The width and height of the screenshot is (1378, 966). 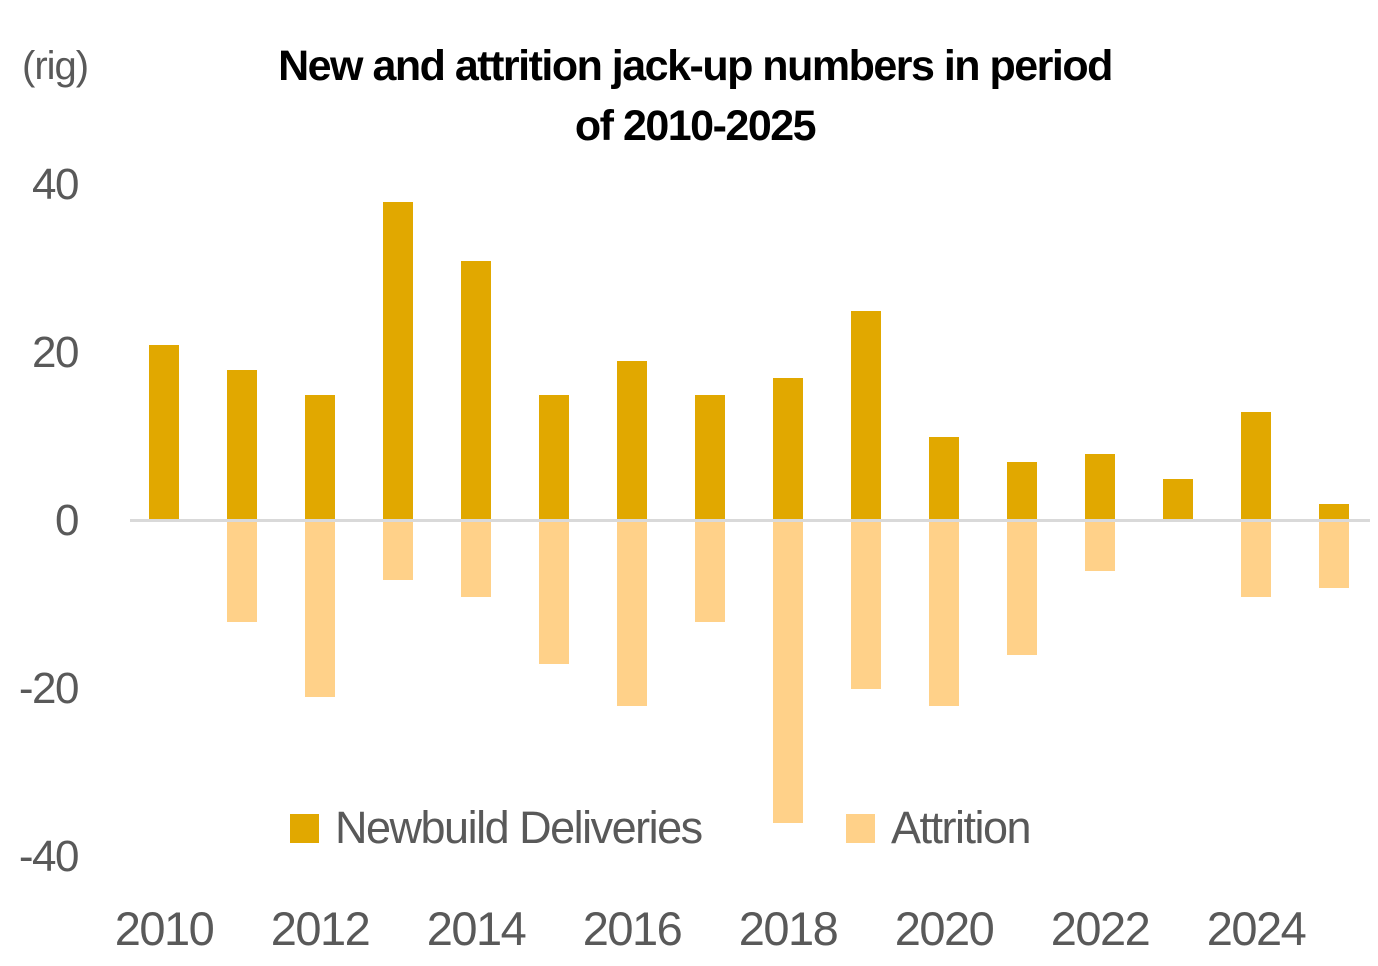 What do you see at coordinates (944, 479) in the screenshot?
I see `bar-newbuild-2020` at bounding box center [944, 479].